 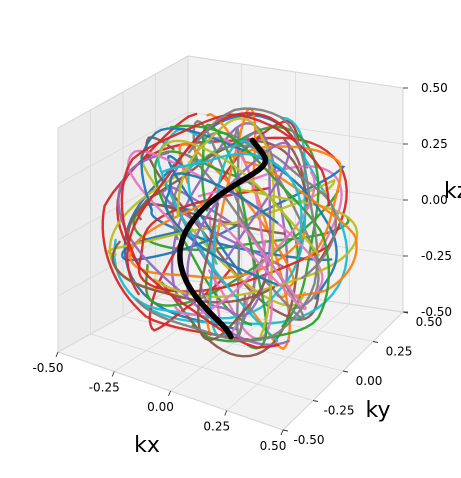 I want to click on y-tick-label-1: -0.25, so click(x=338, y=411).